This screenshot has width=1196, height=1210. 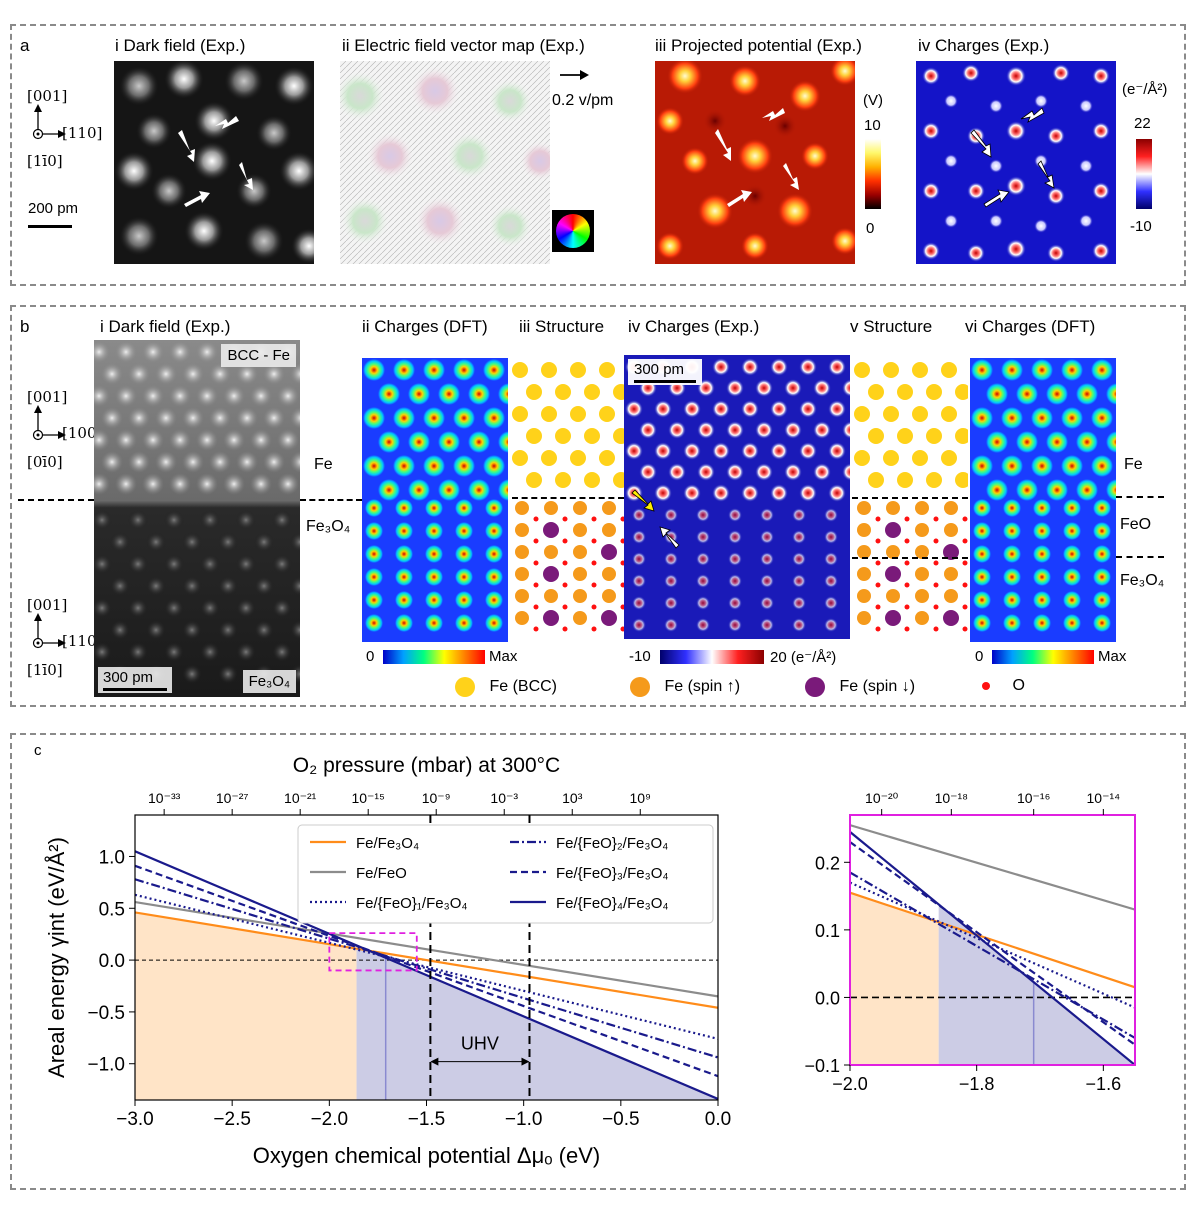 What do you see at coordinates (47, 397) in the screenshot?
I see `axis-b1-top: [001]` at bounding box center [47, 397].